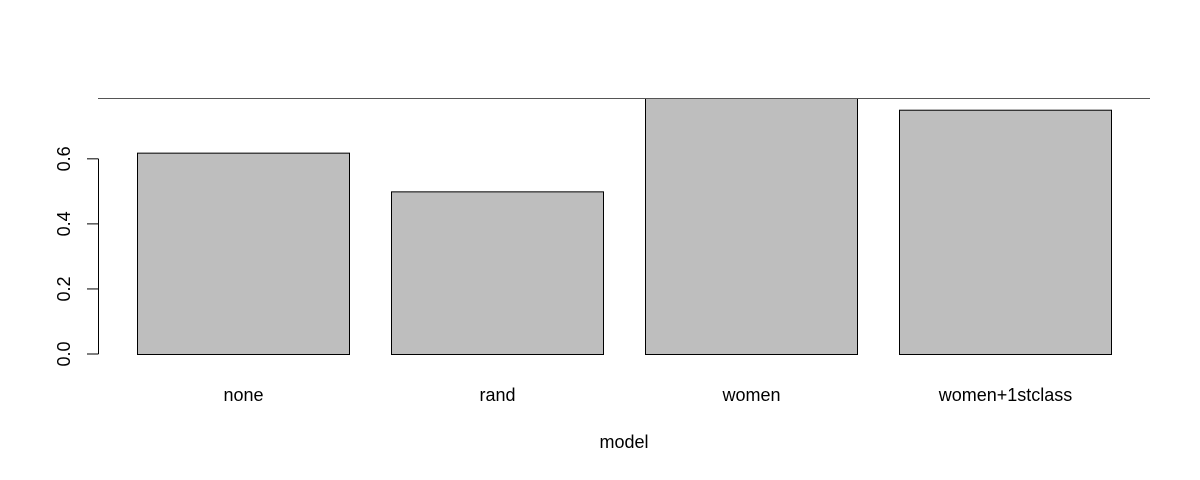 The width and height of the screenshot is (1200, 480). Describe the element at coordinates (243, 253) in the screenshot. I see `bar-none` at that location.